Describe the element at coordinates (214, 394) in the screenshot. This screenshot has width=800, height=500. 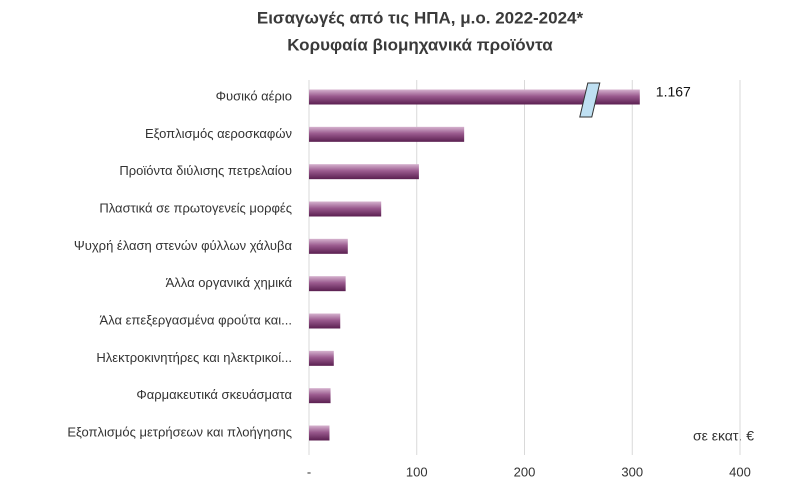
I see `y-tick-label: Φαρμακευτικά σκευάσματα` at that location.